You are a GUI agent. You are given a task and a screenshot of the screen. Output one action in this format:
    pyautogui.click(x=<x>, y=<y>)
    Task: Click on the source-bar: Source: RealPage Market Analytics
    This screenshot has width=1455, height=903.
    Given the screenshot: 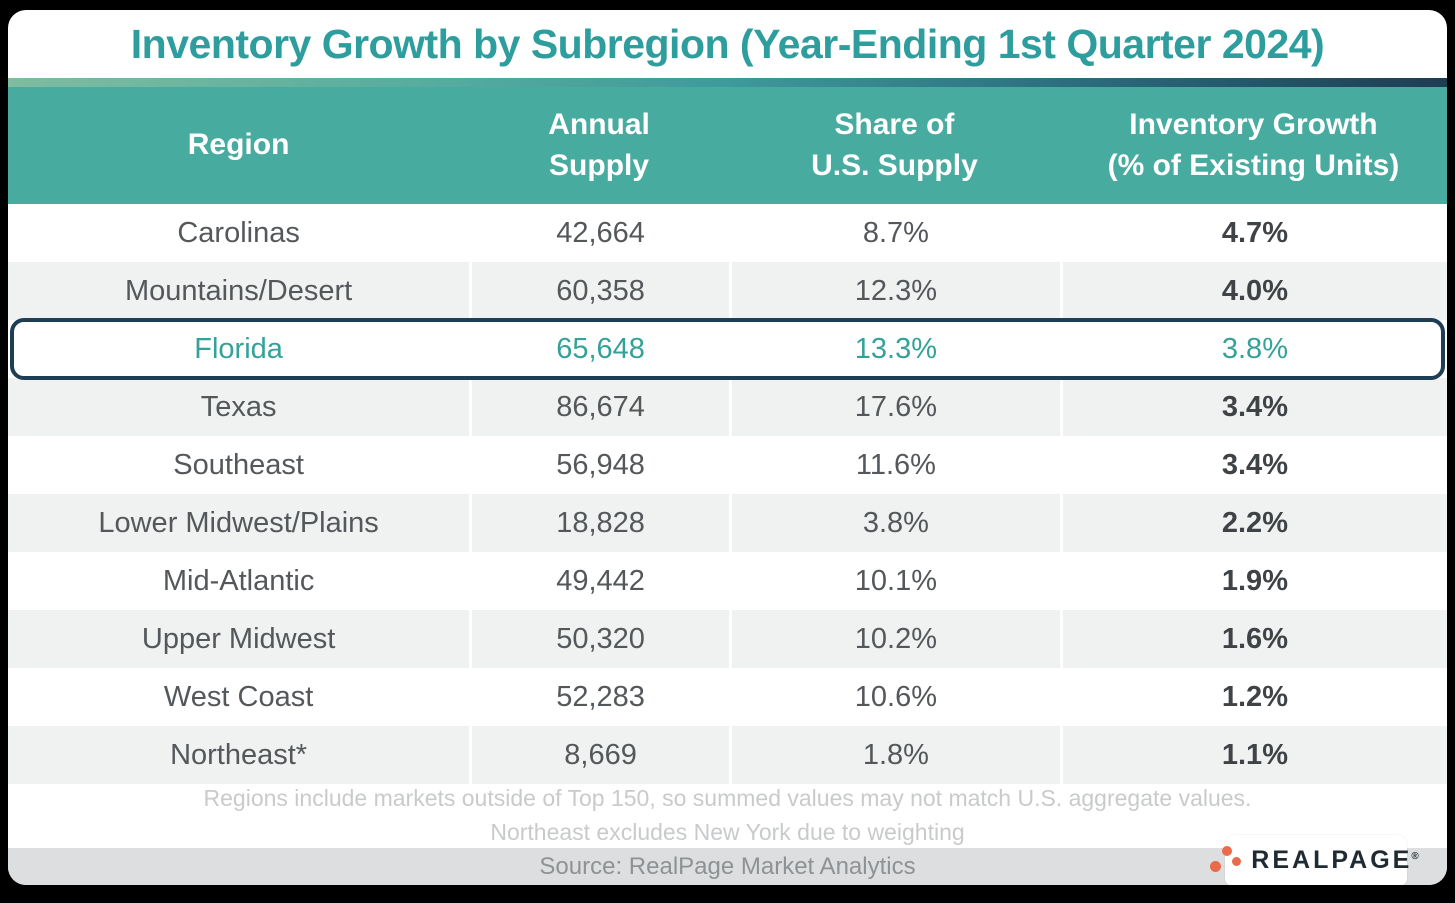 What is the action you would take?
    pyautogui.click(x=727, y=866)
    